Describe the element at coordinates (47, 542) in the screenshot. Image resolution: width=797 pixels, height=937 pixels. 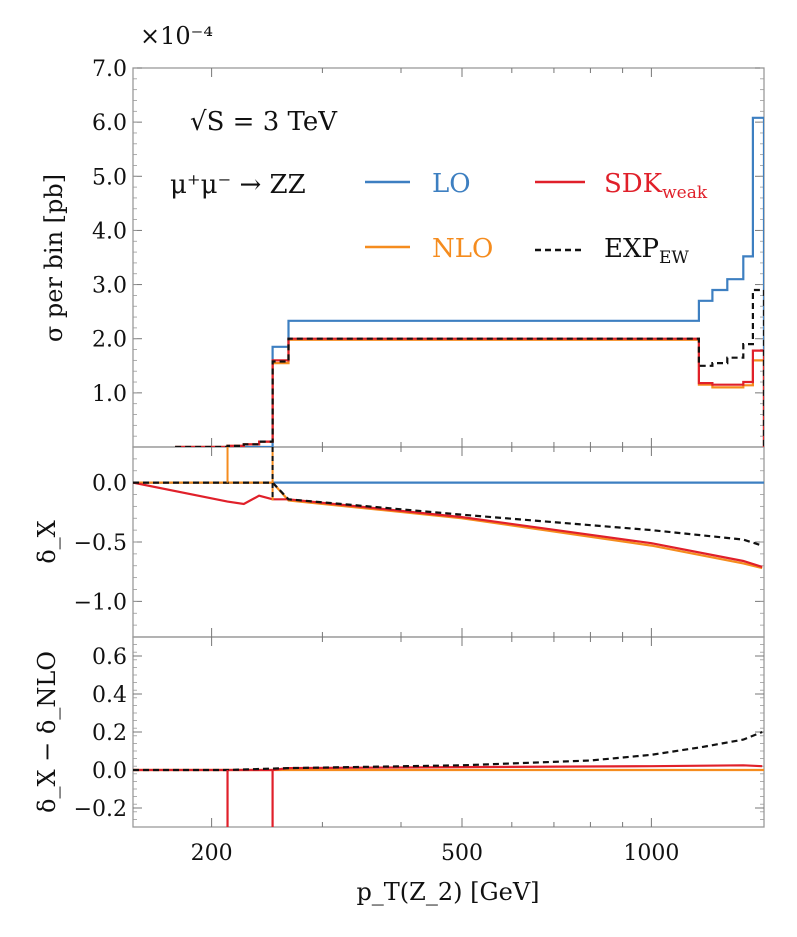
I see `middle-y-axis-title: δ_X` at that location.